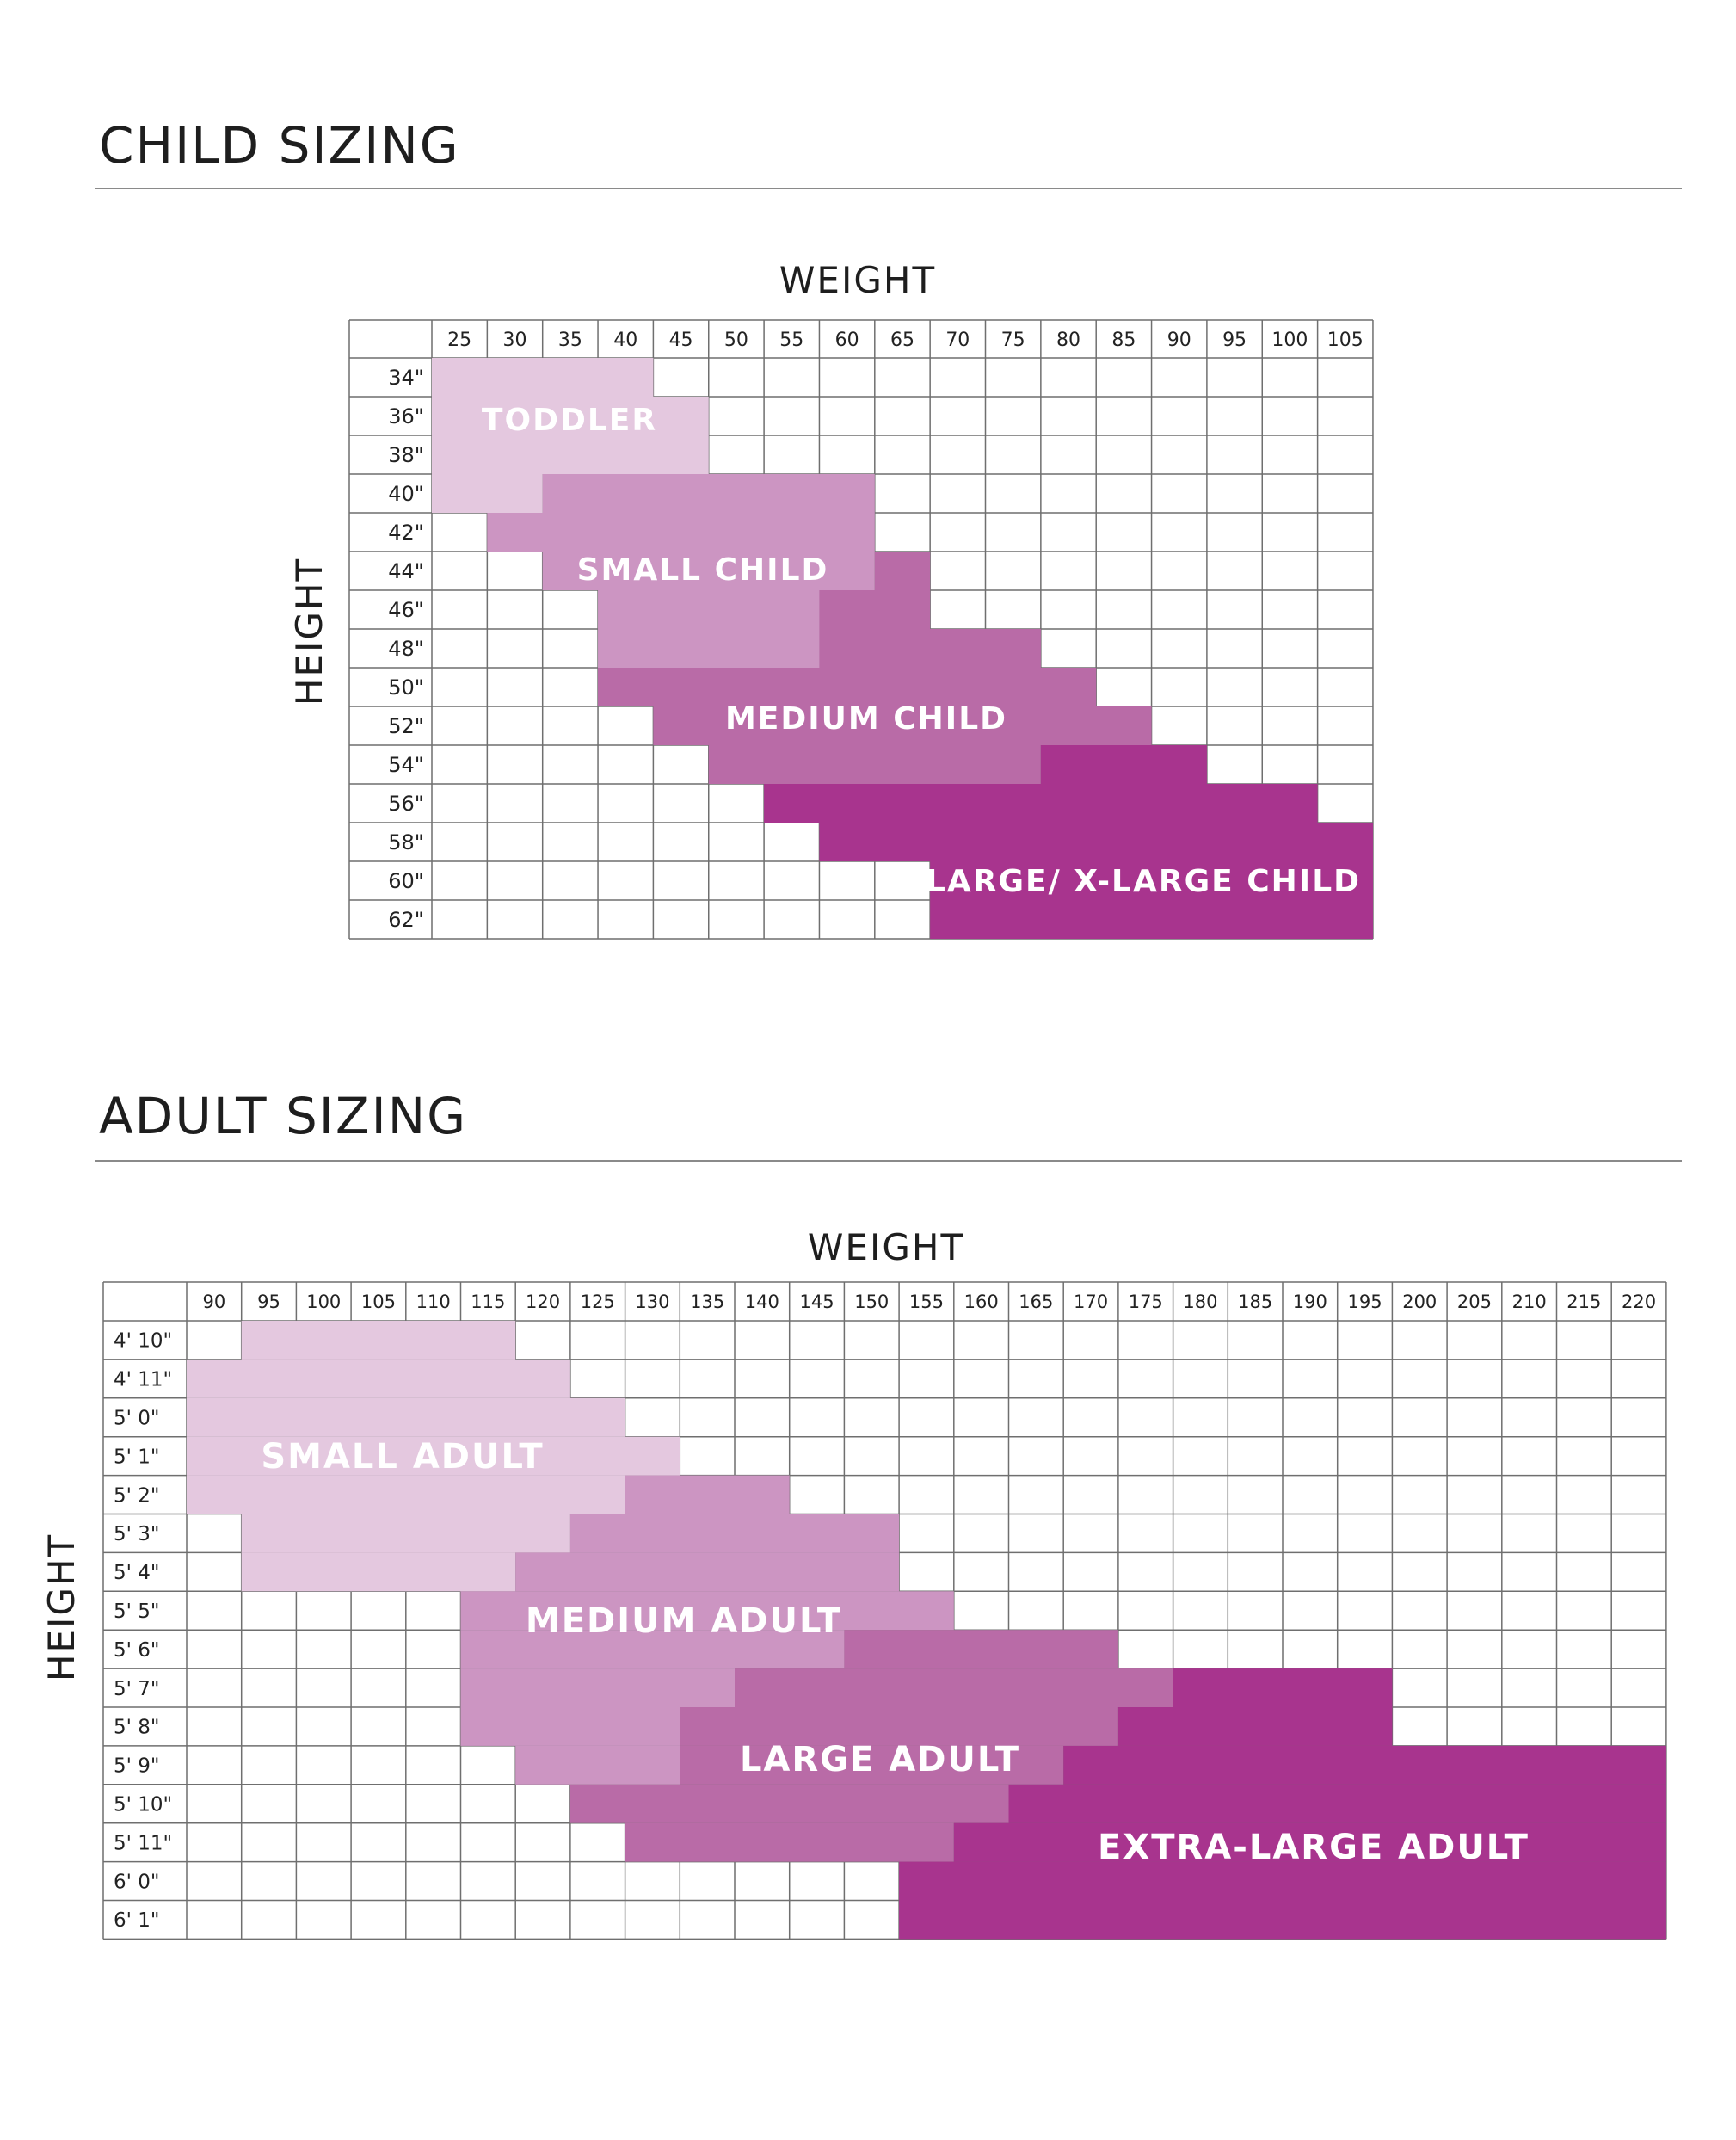 This screenshot has width=1736, height=2140. Describe the element at coordinates (136, 1920) in the screenshot. I see `adult-height-tick: 6' 1"` at that location.